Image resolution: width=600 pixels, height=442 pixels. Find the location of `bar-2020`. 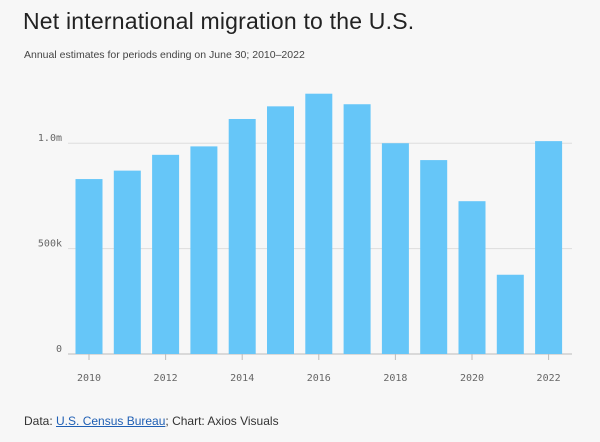

bar-2020 is located at coordinates (472, 277).